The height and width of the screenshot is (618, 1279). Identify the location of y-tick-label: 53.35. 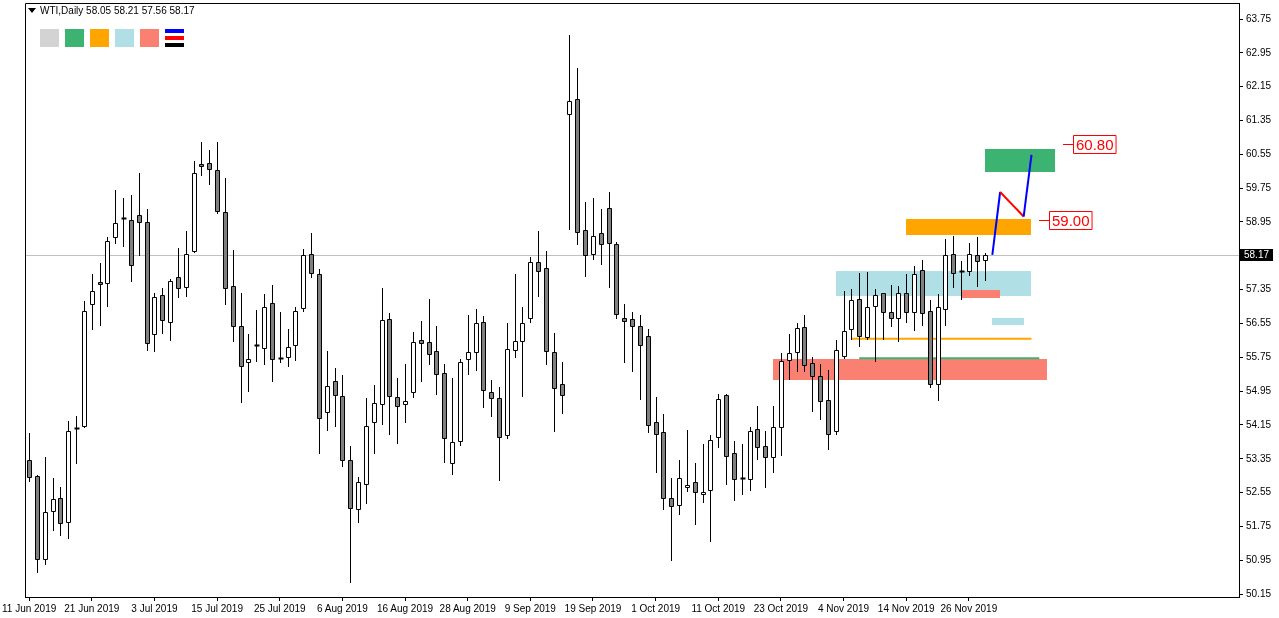
(1259, 458).